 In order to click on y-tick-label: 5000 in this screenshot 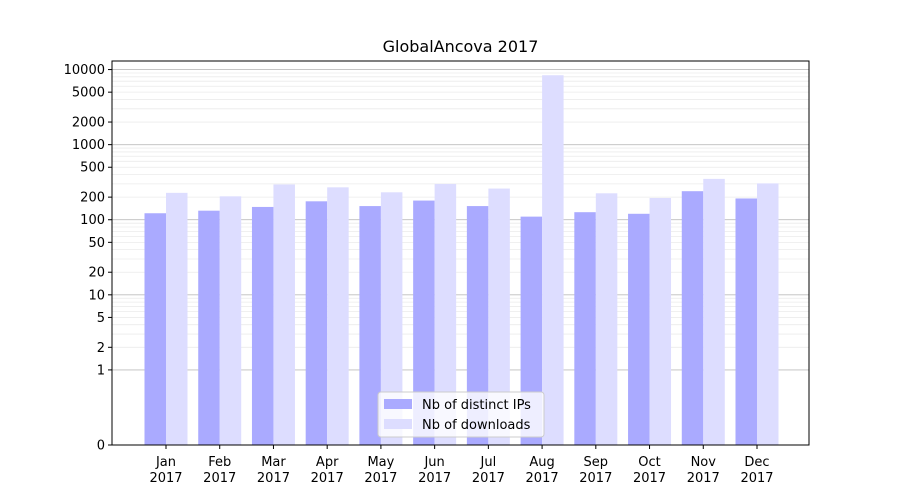, I will do `click(88, 93)`.